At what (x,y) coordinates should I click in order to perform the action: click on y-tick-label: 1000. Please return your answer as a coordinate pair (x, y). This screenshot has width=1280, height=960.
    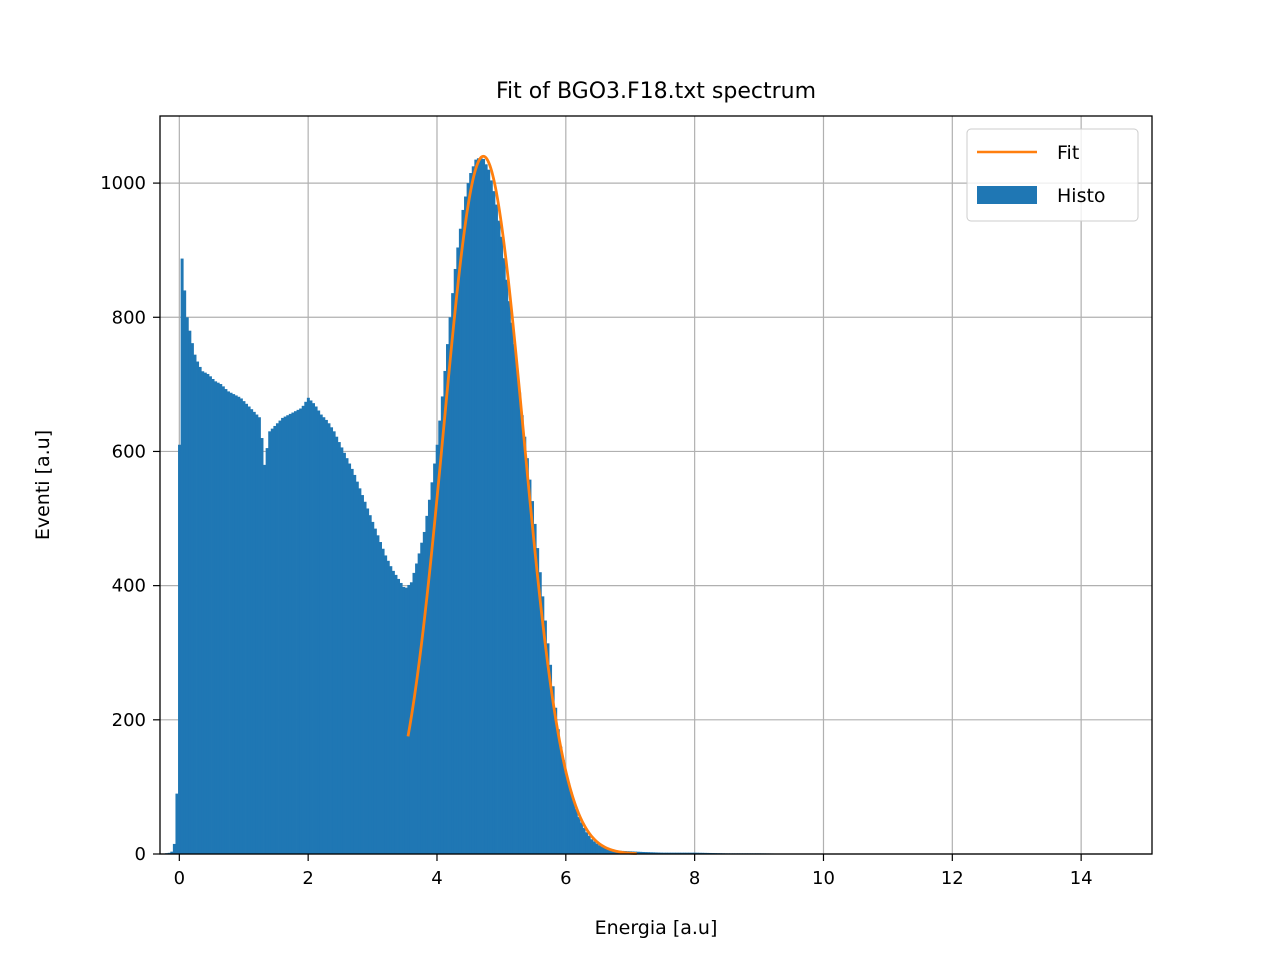
    Looking at the image, I should click on (123, 183).